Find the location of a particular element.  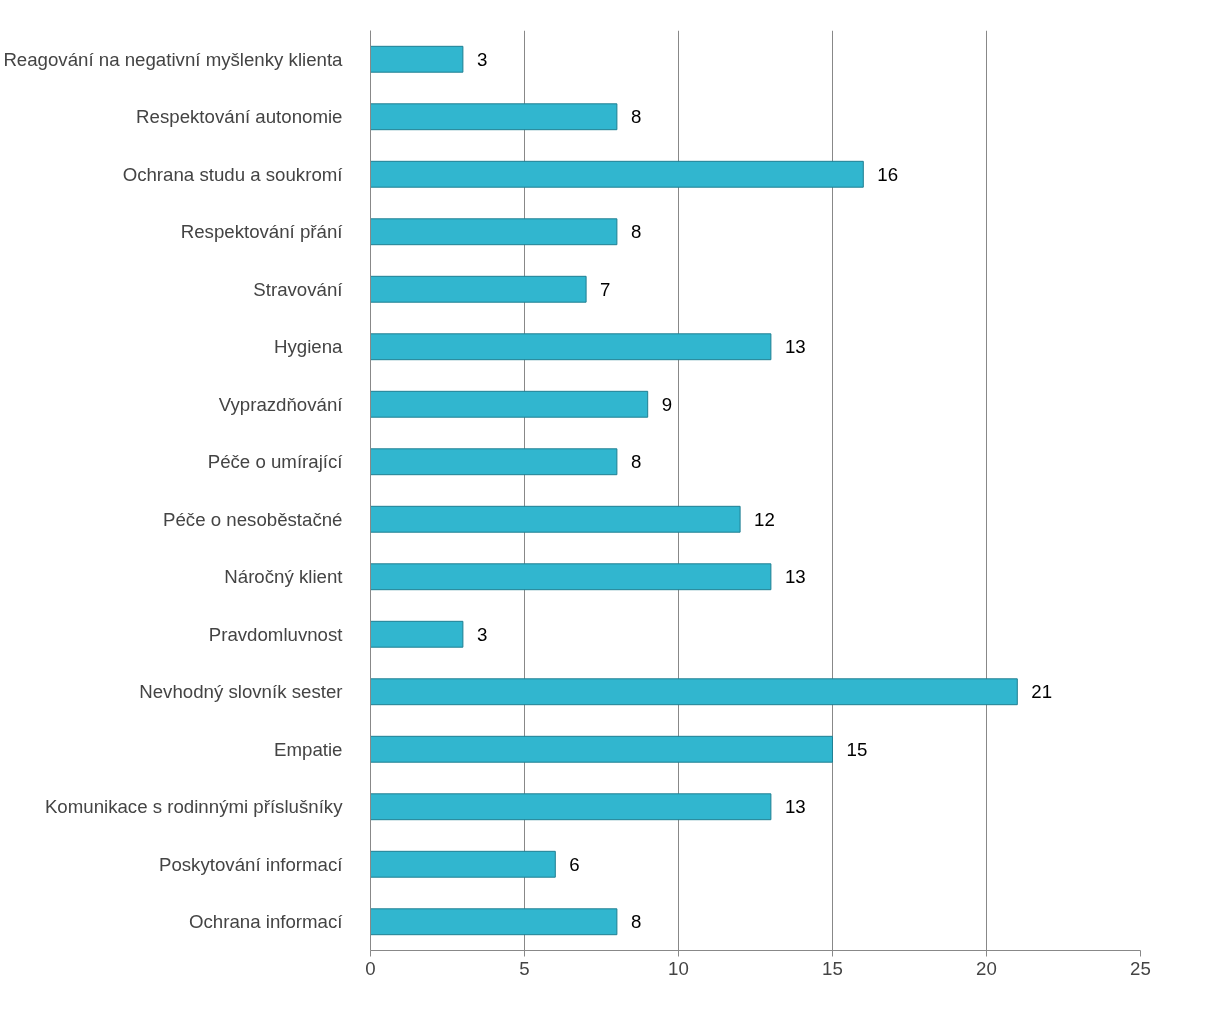

y-tick-label: Ochrana informací is located at coordinates (266, 922).